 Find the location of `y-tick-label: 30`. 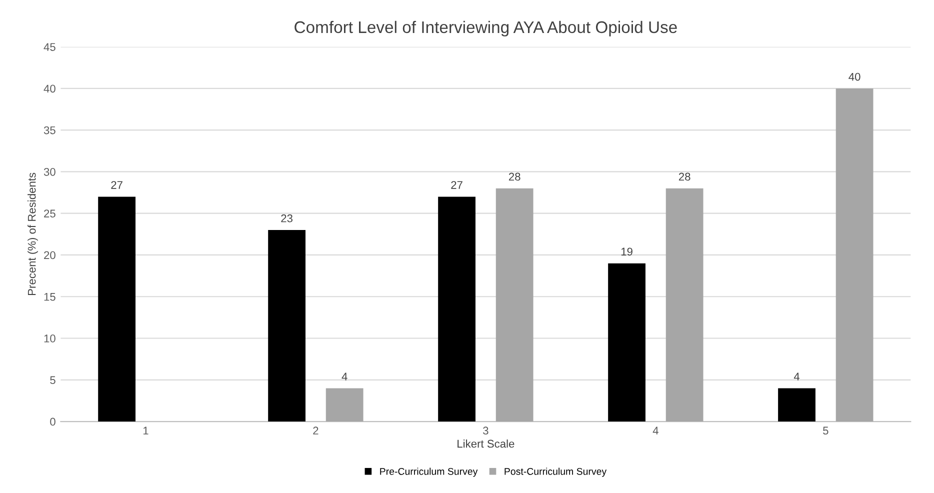

y-tick-label: 30 is located at coordinates (50, 172).